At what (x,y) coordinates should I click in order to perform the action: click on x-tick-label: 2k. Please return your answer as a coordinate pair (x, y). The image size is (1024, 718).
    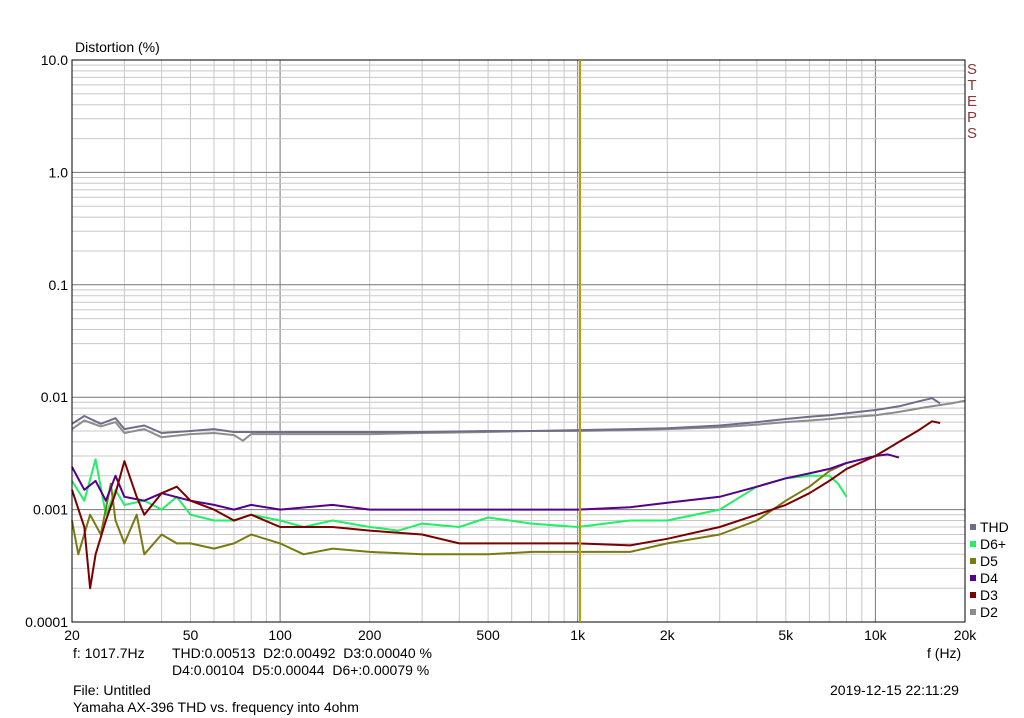
    Looking at the image, I should click on (668, 635).